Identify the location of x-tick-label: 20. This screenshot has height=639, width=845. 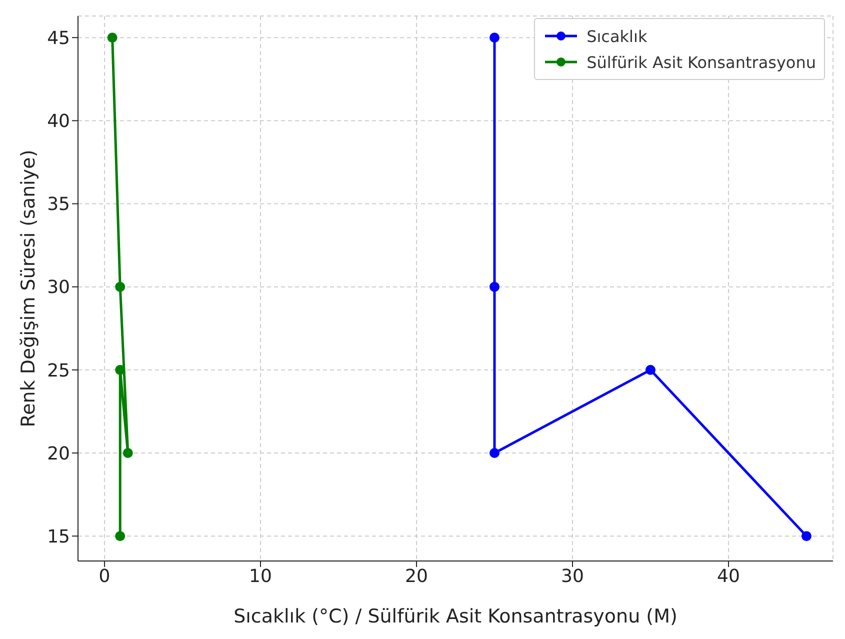
(416, 576).